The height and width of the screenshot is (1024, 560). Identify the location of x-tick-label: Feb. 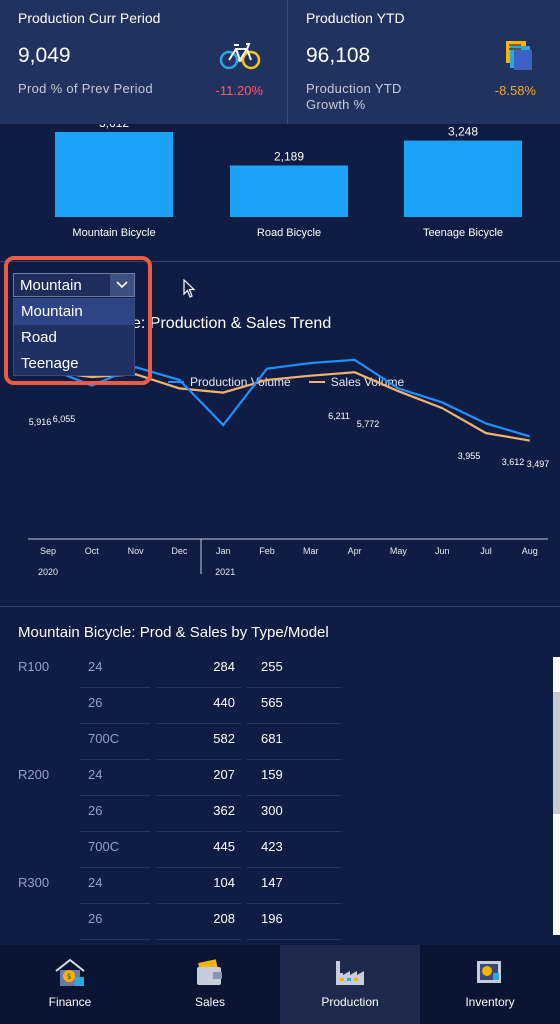
(267, 551).